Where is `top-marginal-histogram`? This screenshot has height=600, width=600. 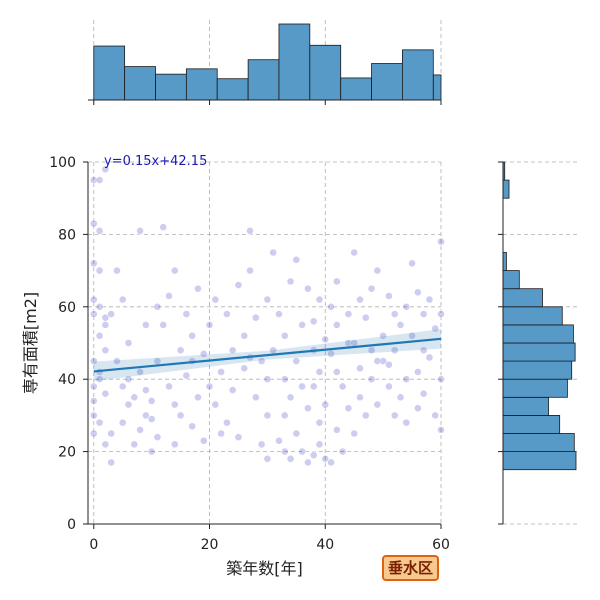
top-marginal-histogram is located at coordinates (265, 62).